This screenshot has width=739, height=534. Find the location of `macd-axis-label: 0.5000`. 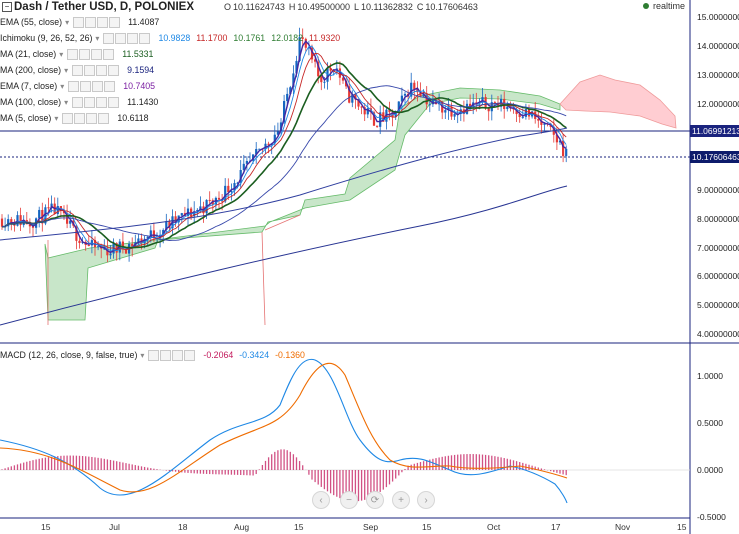

macd-axis-label: 0.5000 is located at coordinates (710, 423).